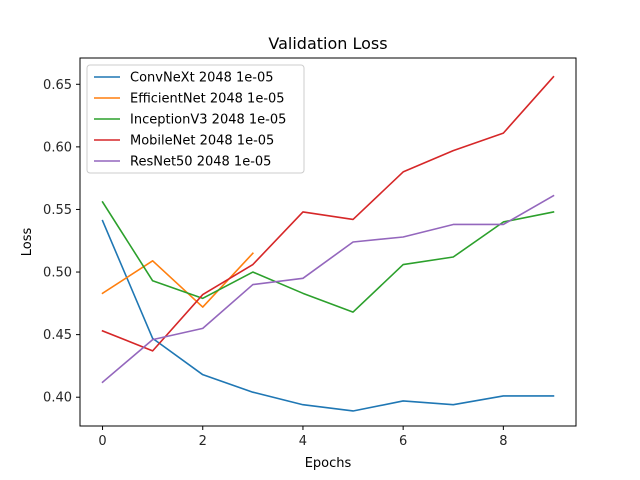 The height and width of the screenshot is (480, 640). What do you see at coordinates (303, 441) in the screenshot?
I see `x-tick-label: 4` at bounding box center [303, 441].